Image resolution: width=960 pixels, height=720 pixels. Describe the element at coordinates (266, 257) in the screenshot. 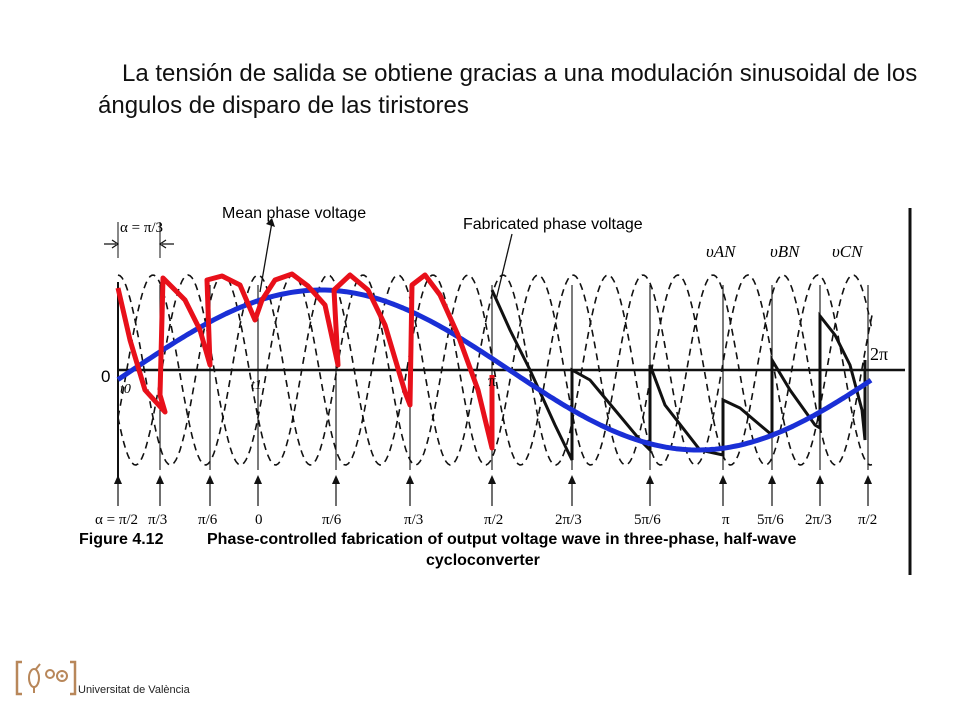

I see `mean-label-pointer` at that location.